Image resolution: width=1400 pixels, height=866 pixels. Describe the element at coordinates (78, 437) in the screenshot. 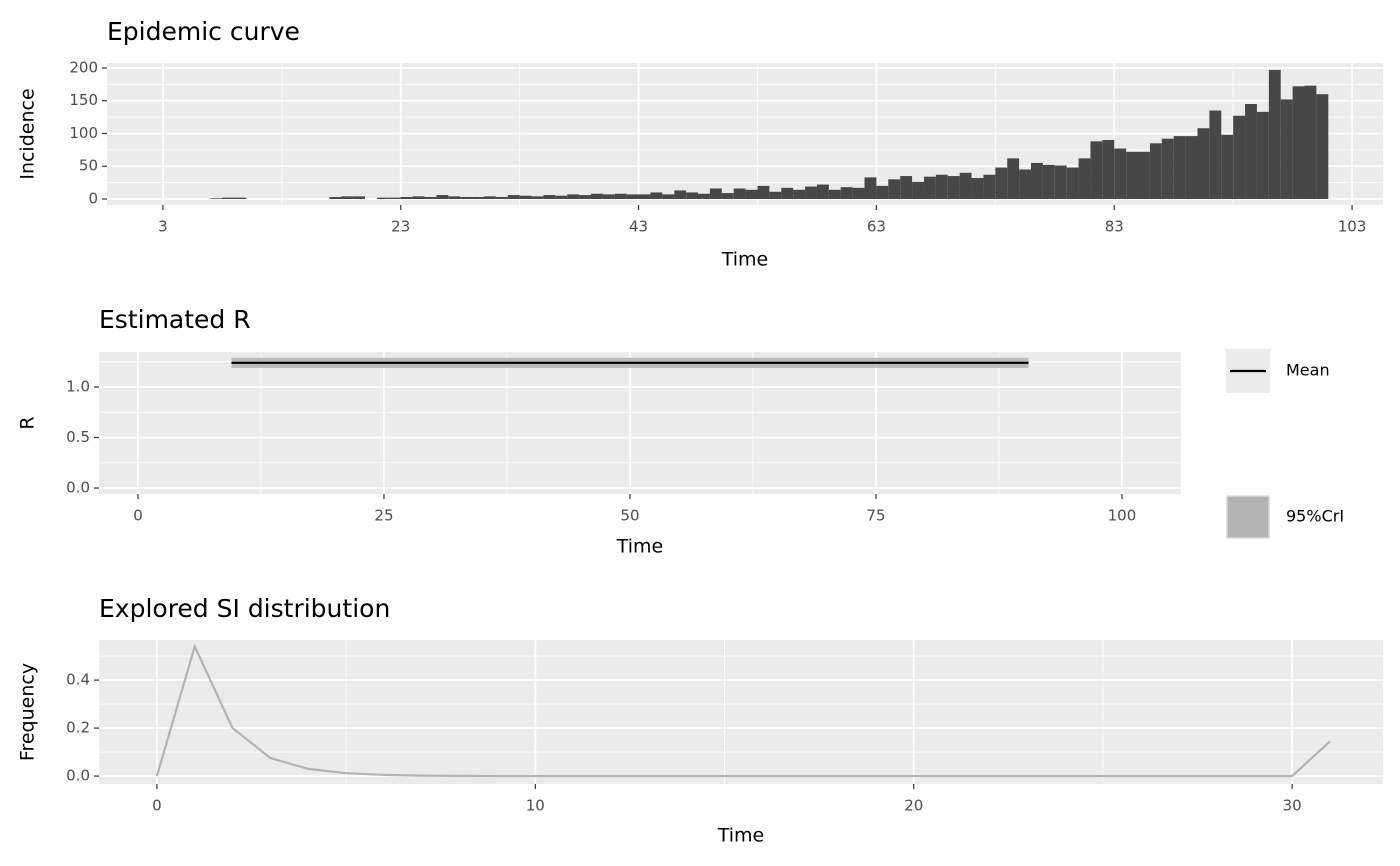

I see `y-tick-label: 0.5` at that location.